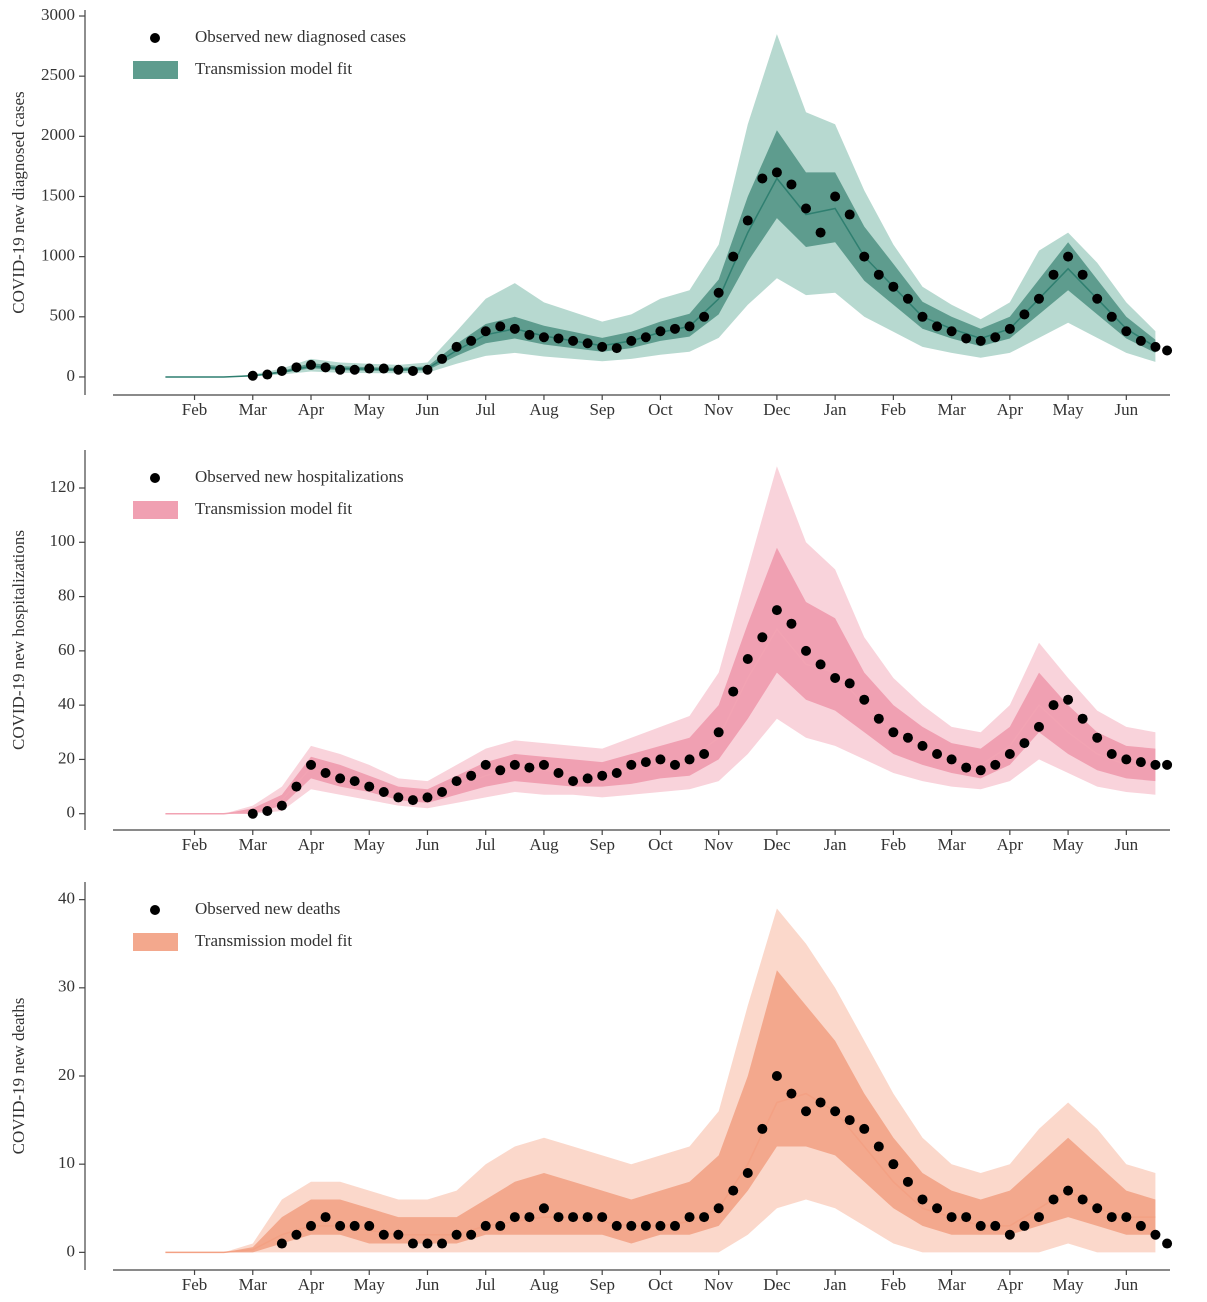 The image size is (1207, 1302). What do you see at coordinates (486, 844) in the screenshot?
I see `x-tick-label: Jul` at bounding box center [486, 844].